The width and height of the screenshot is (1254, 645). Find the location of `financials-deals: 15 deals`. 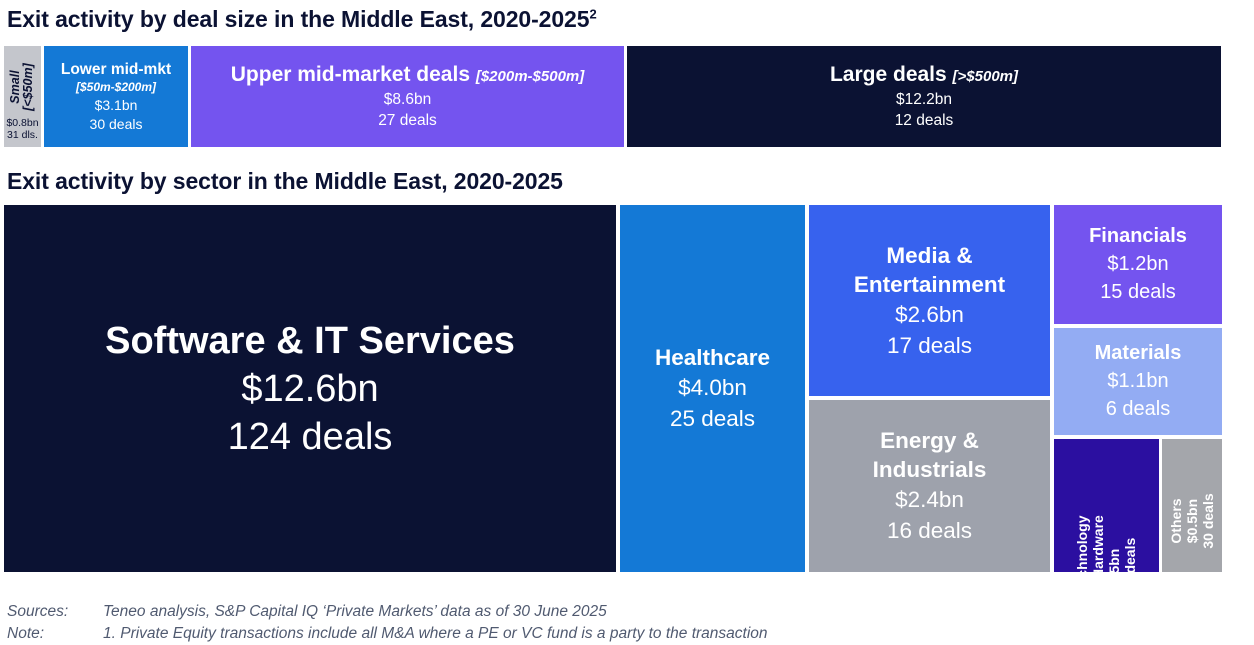

financials-deals: 15 deals is located at coordinates (1138, 292).